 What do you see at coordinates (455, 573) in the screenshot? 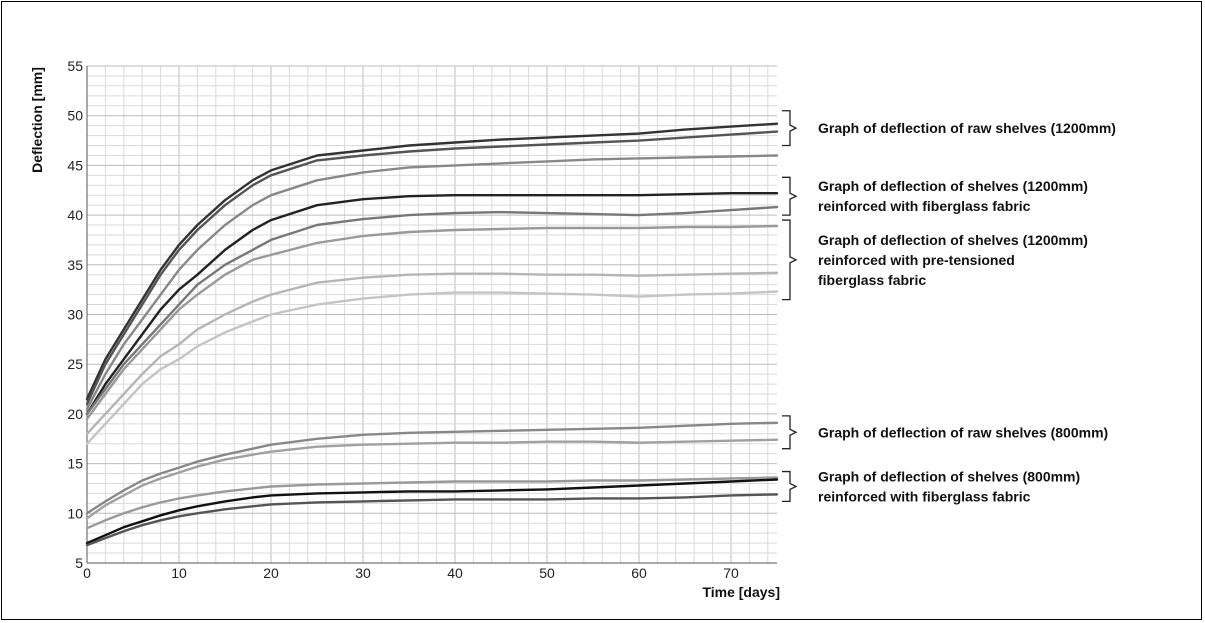
I see `x-tick-label: 40` at bounding box center [455, 573].